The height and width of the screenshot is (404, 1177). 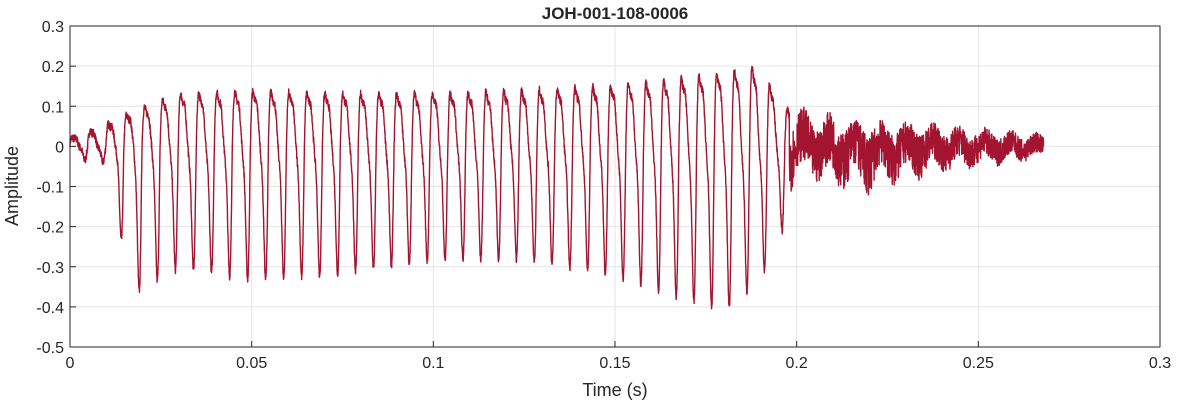 I want to click on x-tick-label: 0.2, so click(x=797, y=363).